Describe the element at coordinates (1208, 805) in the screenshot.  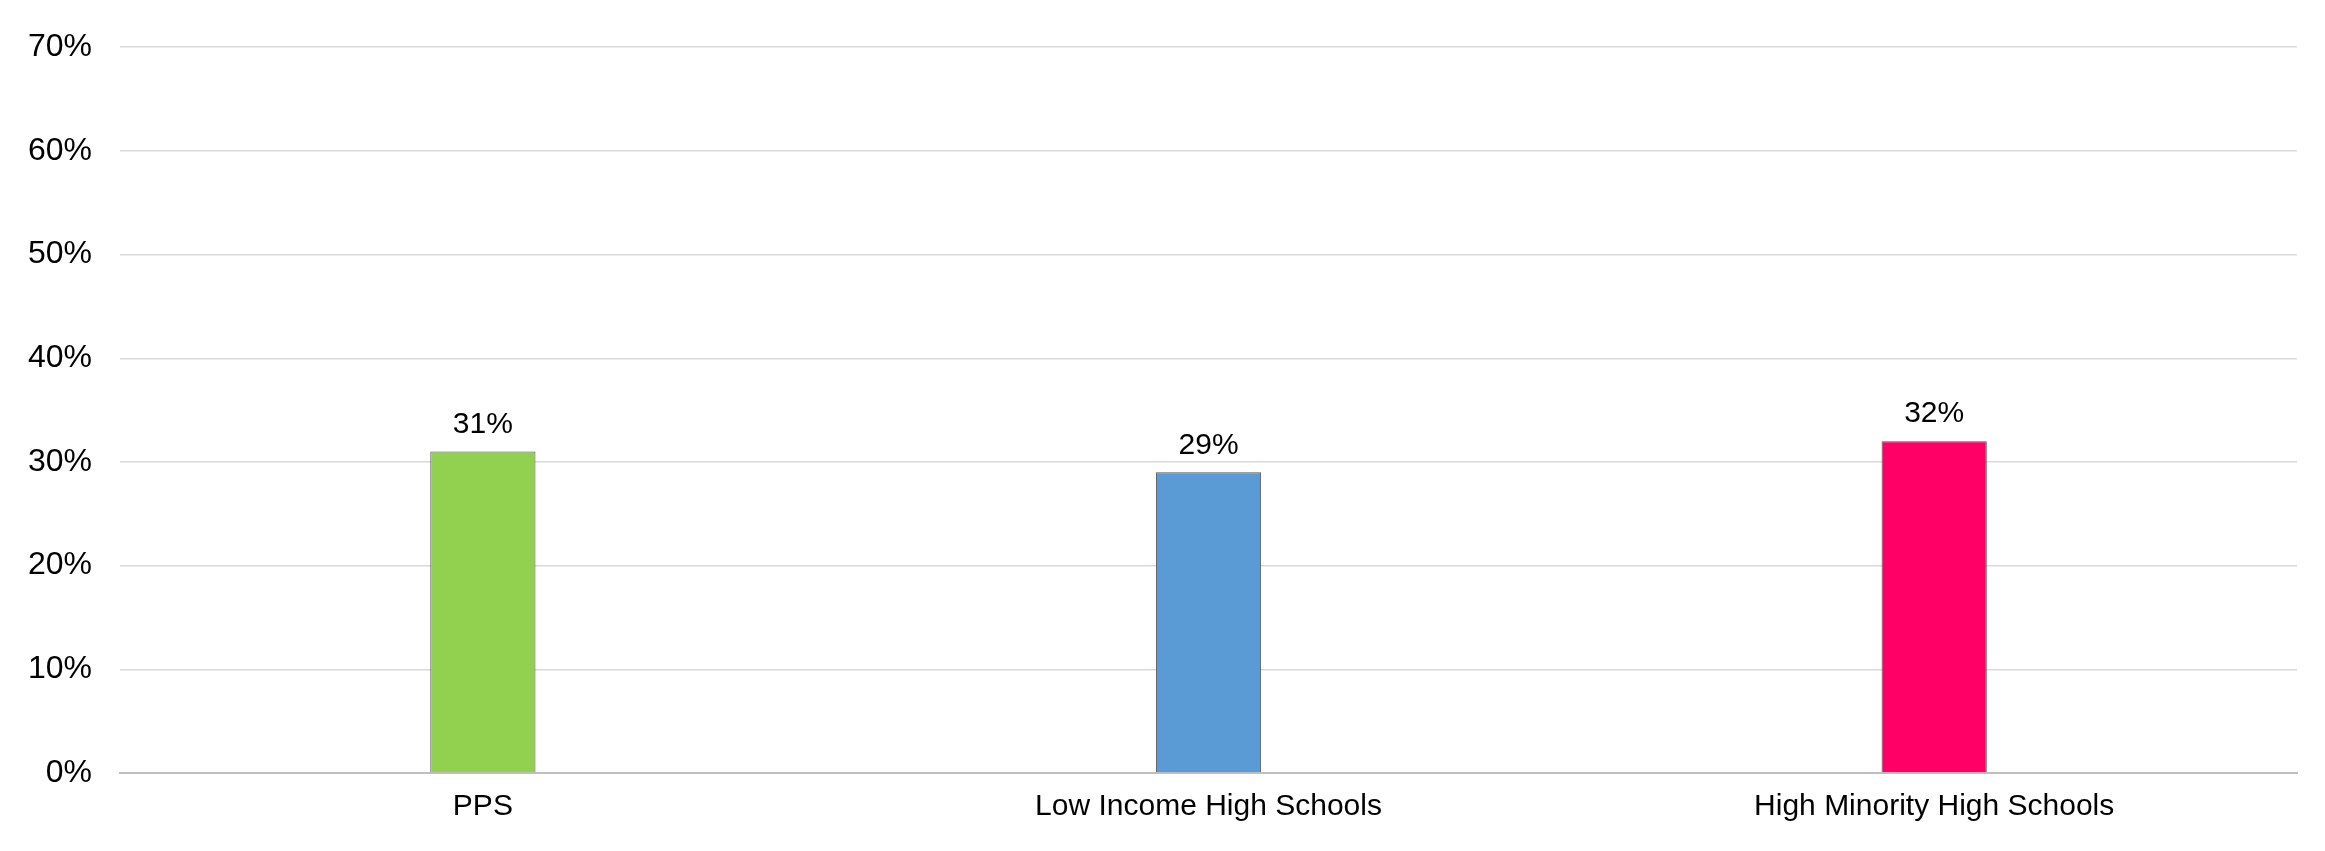
I see `x-tick-label: Low Income High Schools` at that location.